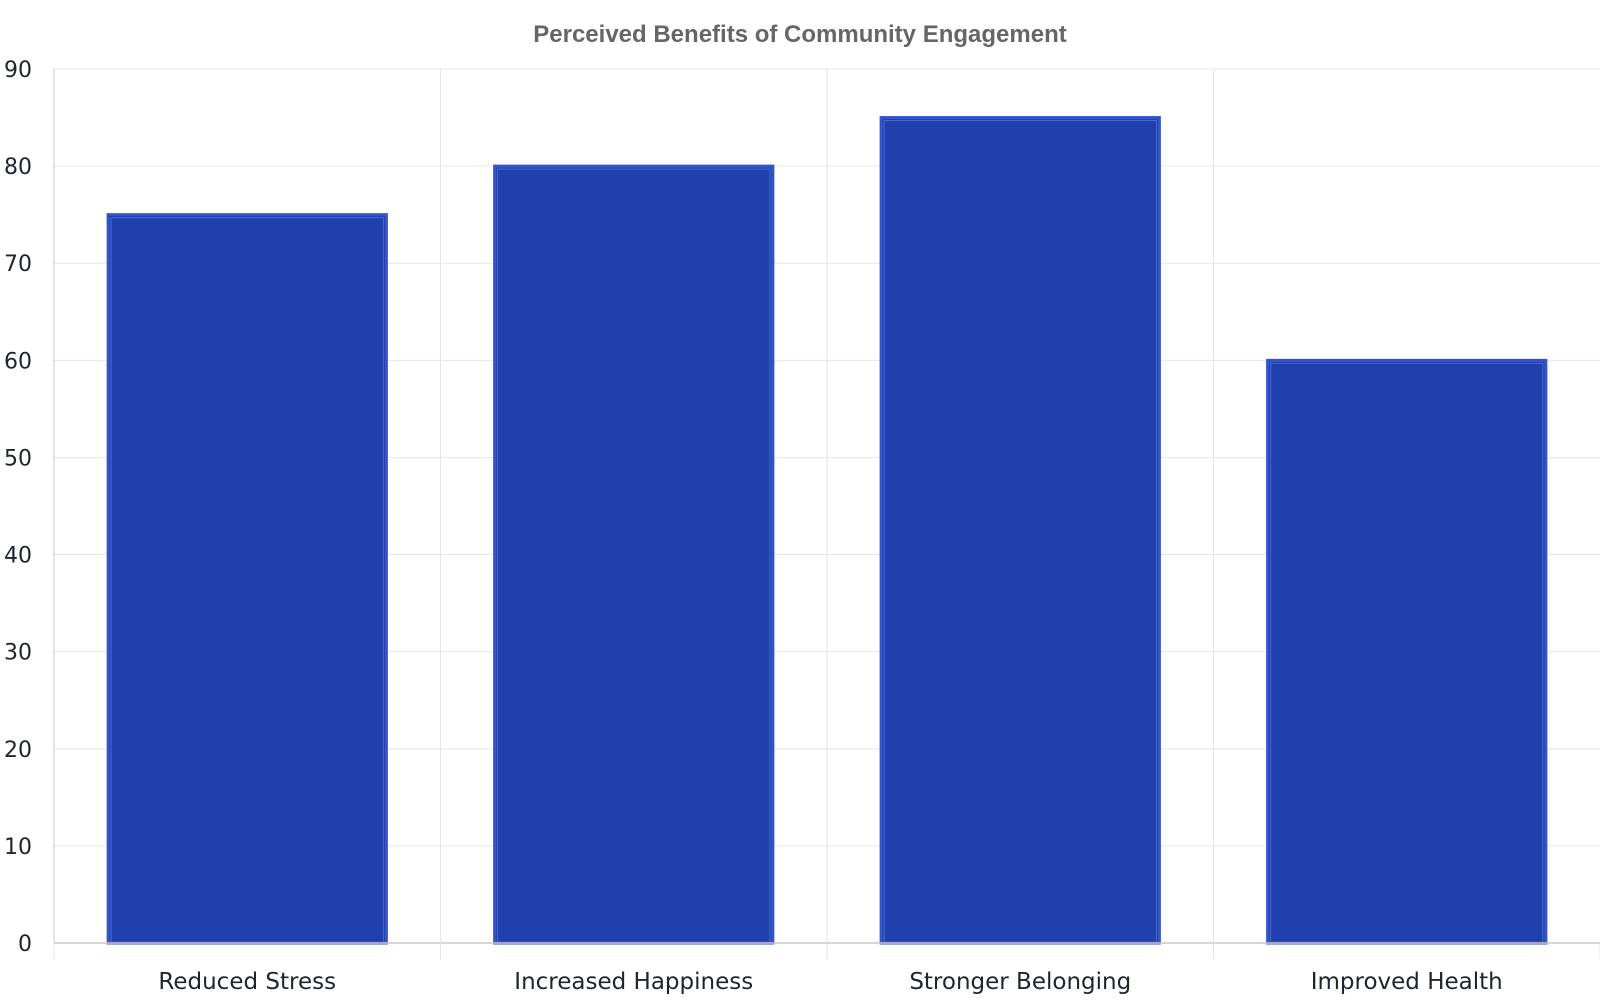 This screenshot has width=1600, height=1000. Describe the element at coordinates (18, 167) in the screenshot. I see `y-tick-label: 80` at that location.